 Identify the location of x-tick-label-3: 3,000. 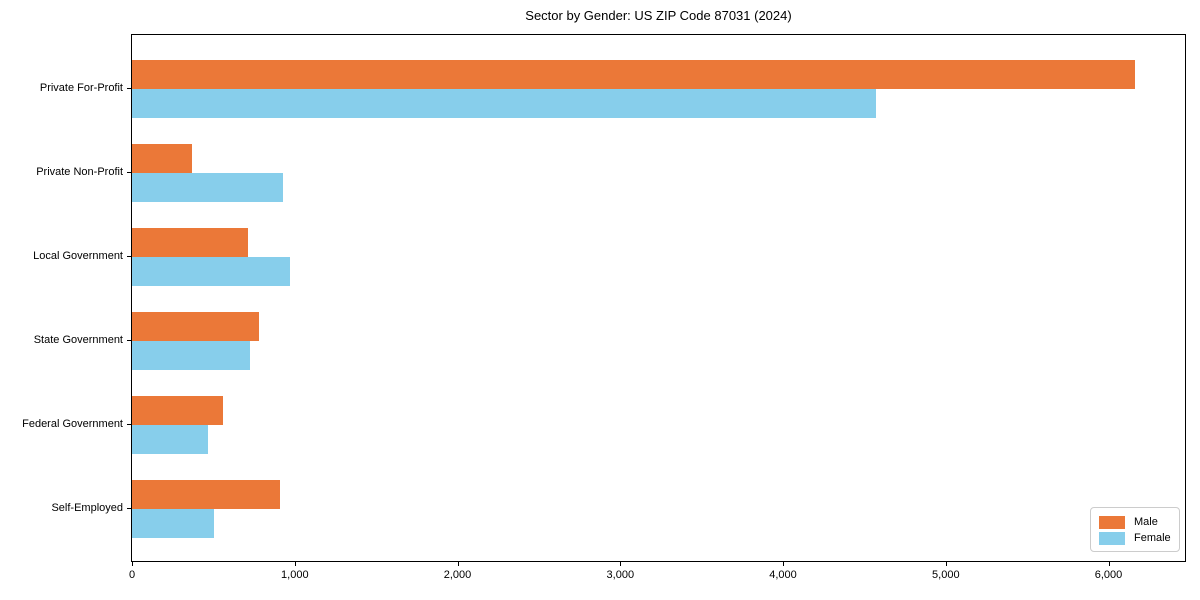
(620, 575).